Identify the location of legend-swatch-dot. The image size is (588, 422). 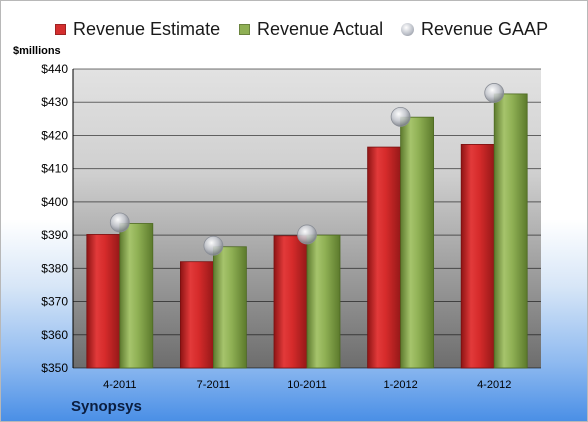
(407, 29).